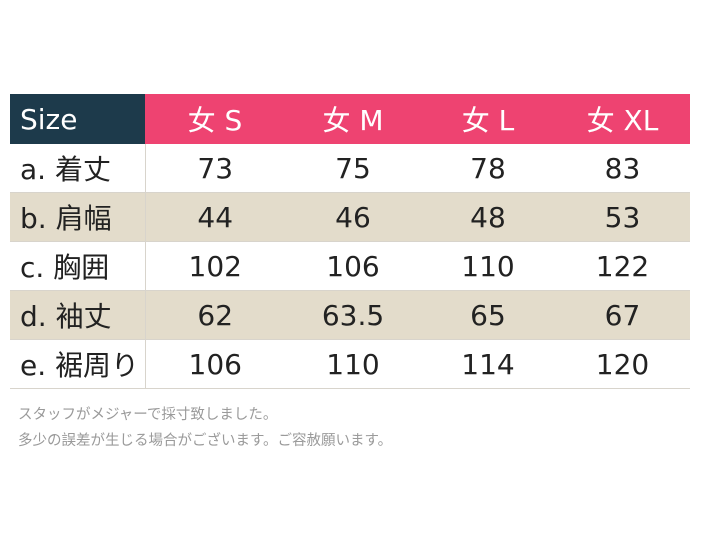 Image resolution: width=724 pixels, height=533 pixels. Describe the element at coordinates (622, 119) in the screenshot. I see `header-size-xl: 女 XL` at that location.